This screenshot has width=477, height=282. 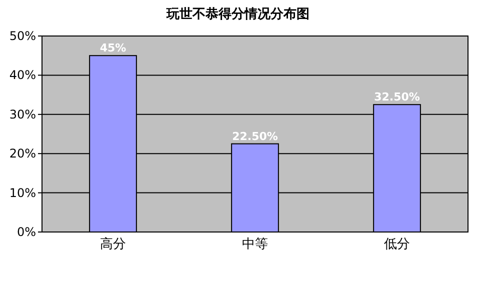 I want to click on x-tick-label: 中等, so click(x=255, y=244).